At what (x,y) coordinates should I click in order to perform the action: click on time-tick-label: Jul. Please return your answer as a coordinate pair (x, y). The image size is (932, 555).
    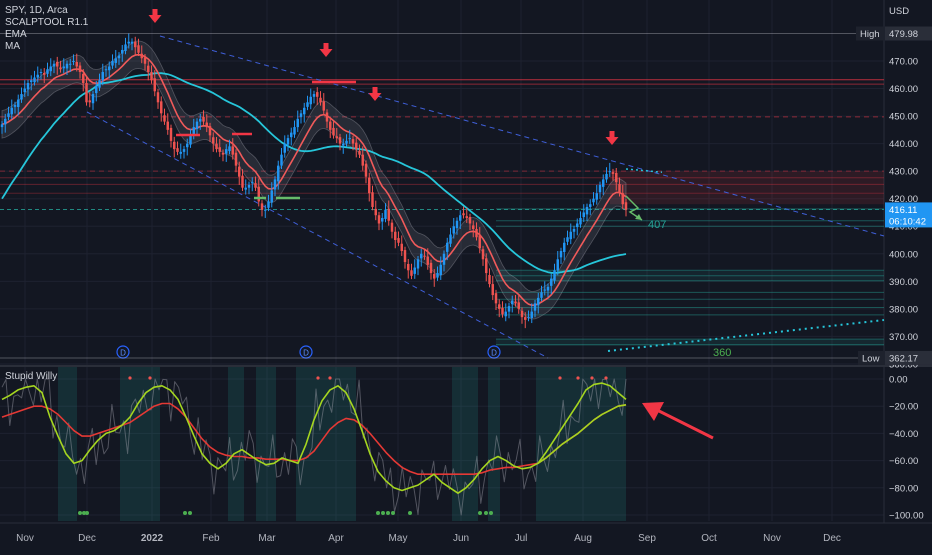
    Looking at the image, I should click on (521, 538).